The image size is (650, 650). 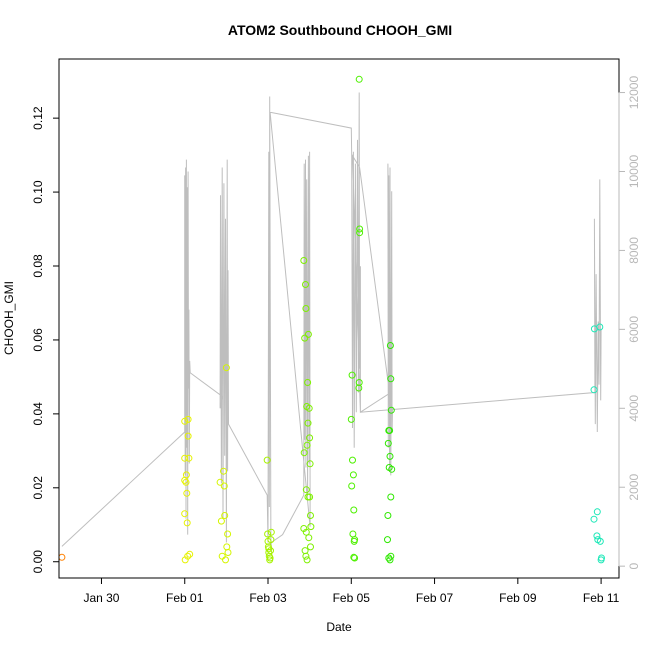 I want to click on x-tick-label: Feb 05, so click(x=352, y=598).